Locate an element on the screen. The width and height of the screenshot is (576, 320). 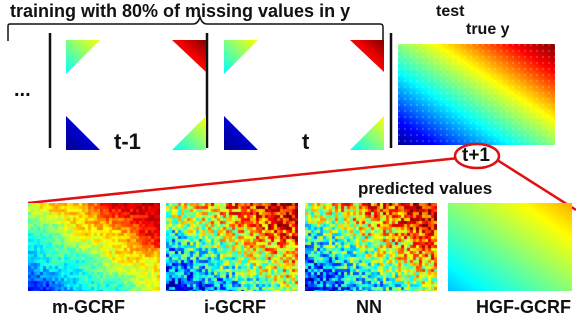
method-label-hgf-gcrf: HGF-GCRF is located at coordinates (523, 307).